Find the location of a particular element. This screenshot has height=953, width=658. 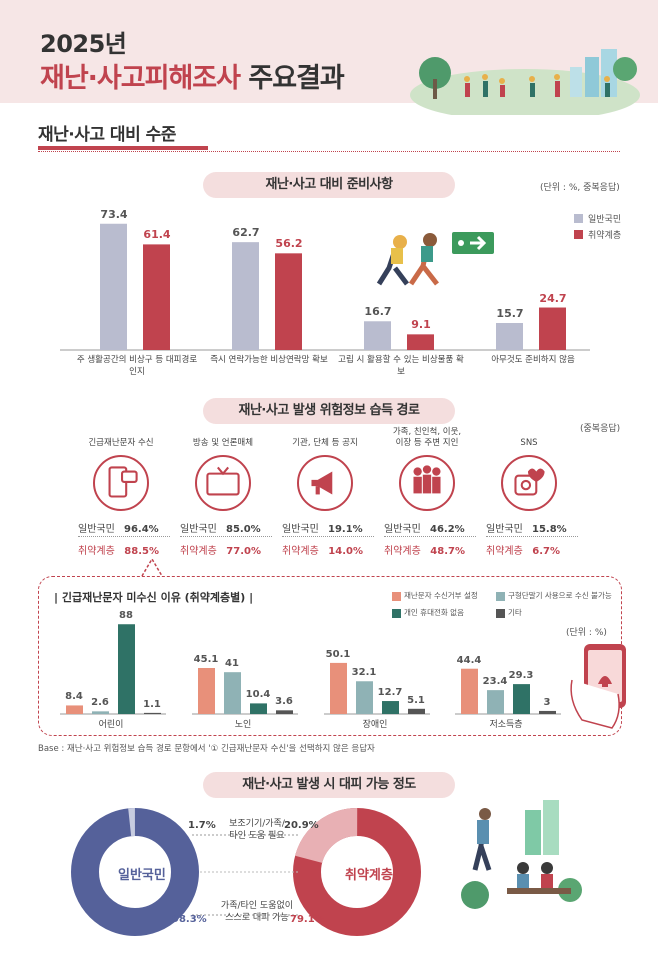

help-needed-label: 보조기기/가족/ 타인 도움 필요 is located at coordinates (257, 830).